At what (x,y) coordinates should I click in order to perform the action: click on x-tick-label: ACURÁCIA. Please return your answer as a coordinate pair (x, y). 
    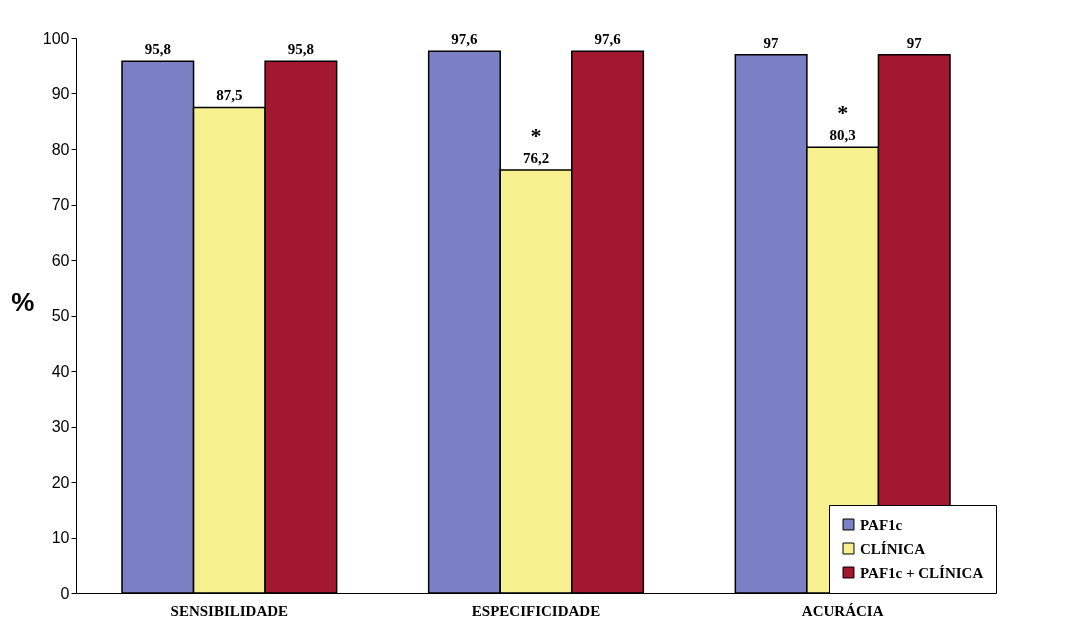
    Looking at the image, I should click on (842, 610).